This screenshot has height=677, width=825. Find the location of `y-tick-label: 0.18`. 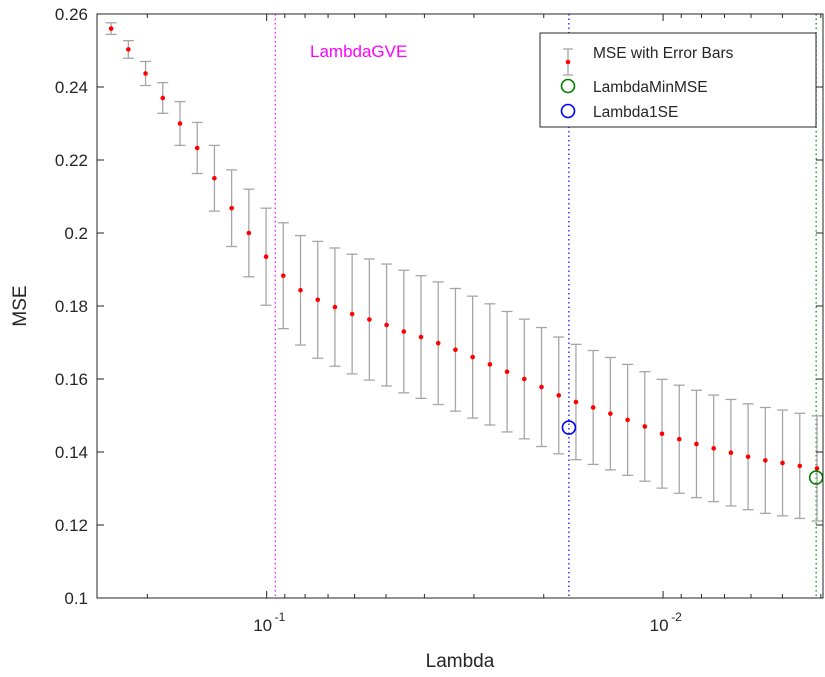

y-tick-label: 0.18 is located at coordinates (71, 306).